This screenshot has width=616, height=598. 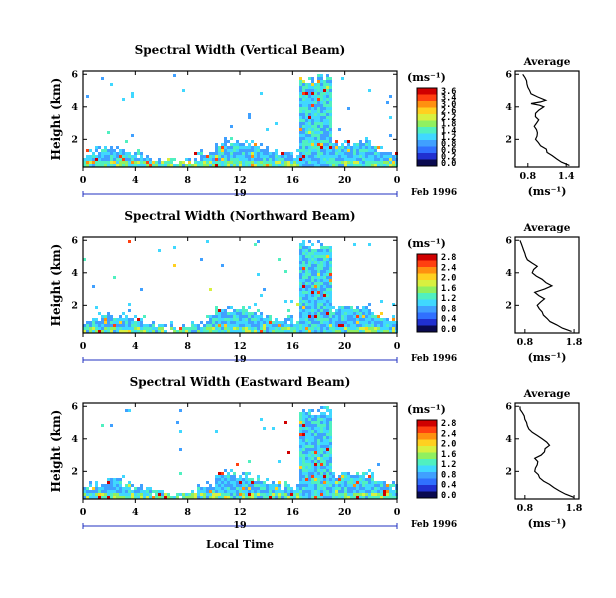 I want to click on colorbar-tick-label: 2.6, so click(x=448, y=112).